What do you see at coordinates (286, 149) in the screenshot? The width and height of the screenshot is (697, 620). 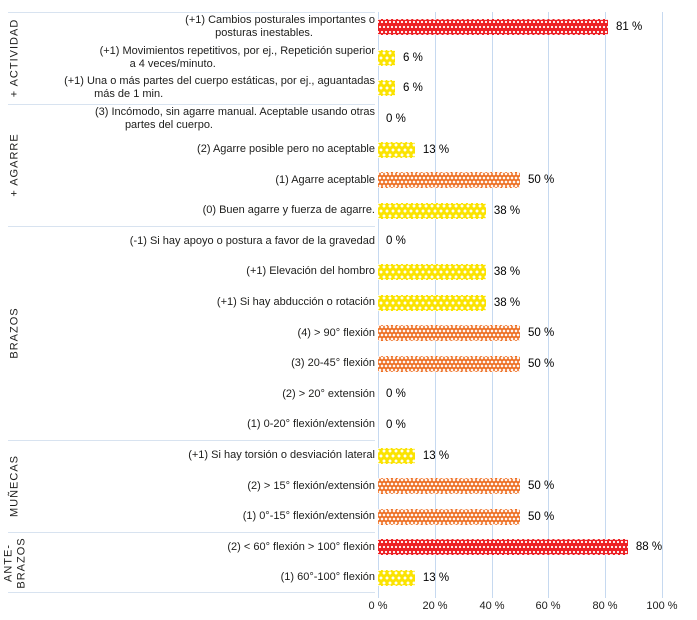 I see `row-label-text: (2) Agarre posible pero no aceptable` at bounding box center [286, 149].